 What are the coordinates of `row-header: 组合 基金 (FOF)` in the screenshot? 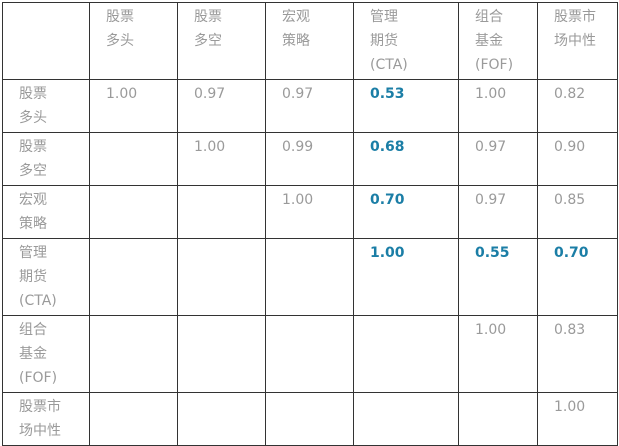 It's located at (46, 354).